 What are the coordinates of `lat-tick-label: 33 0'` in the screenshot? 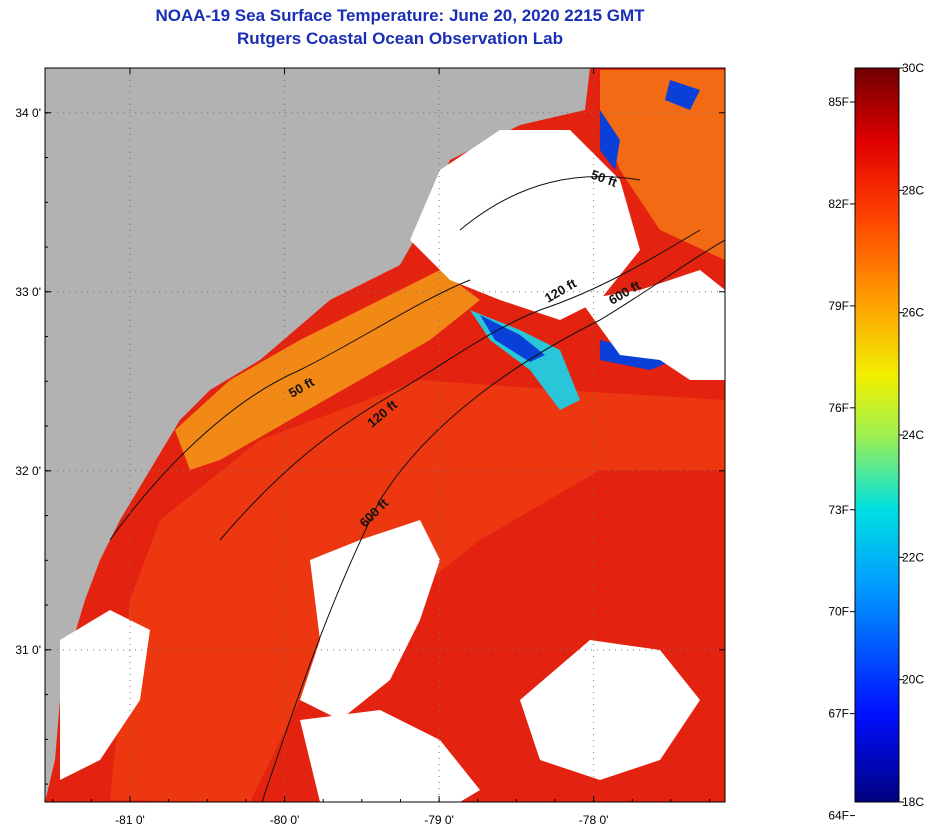 It's located at (28, 292).